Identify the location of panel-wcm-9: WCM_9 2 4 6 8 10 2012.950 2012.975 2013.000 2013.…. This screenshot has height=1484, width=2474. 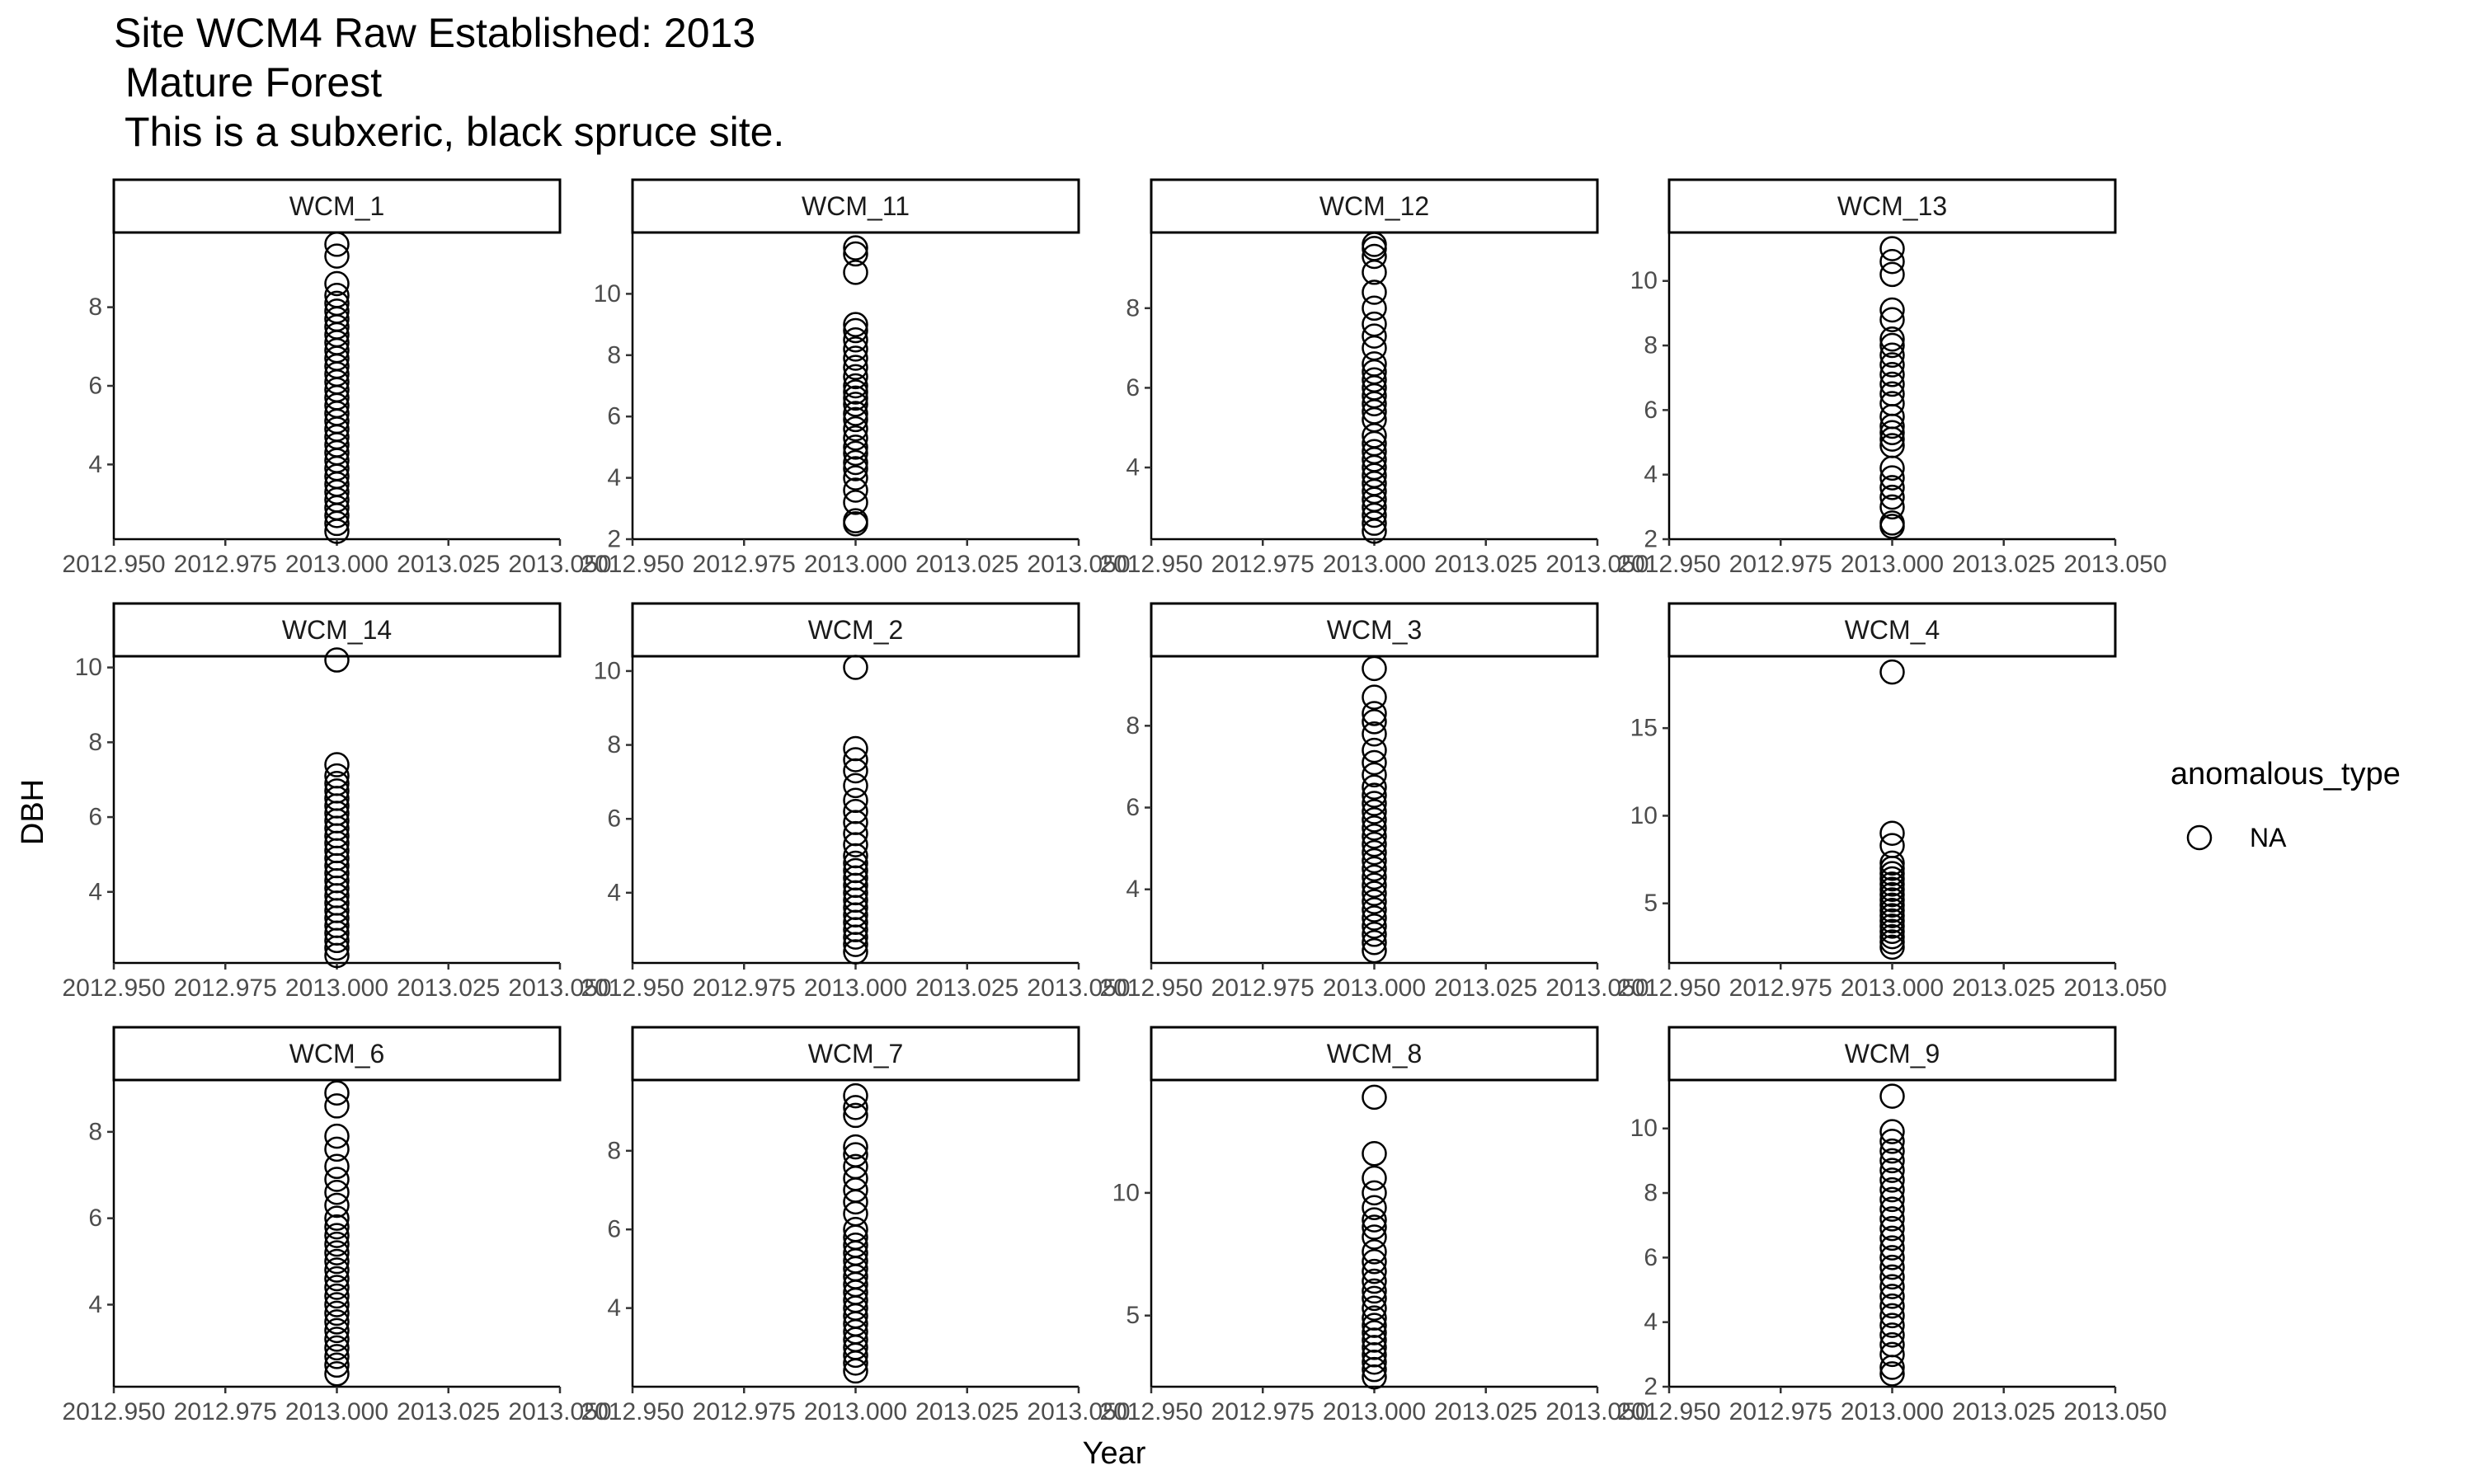
(1892, 1225).